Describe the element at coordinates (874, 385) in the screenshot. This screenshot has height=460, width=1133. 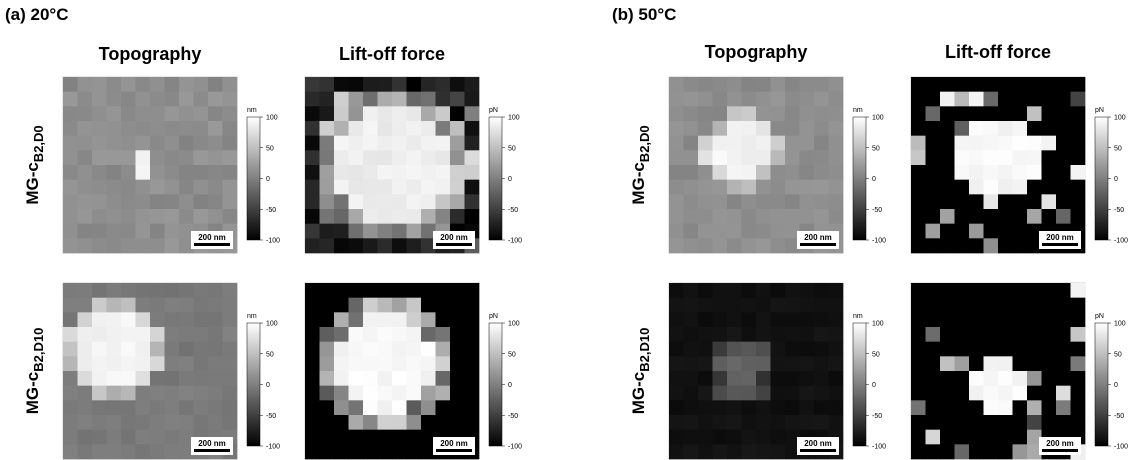
I see `colorbar-tick-label: 0` at that location.